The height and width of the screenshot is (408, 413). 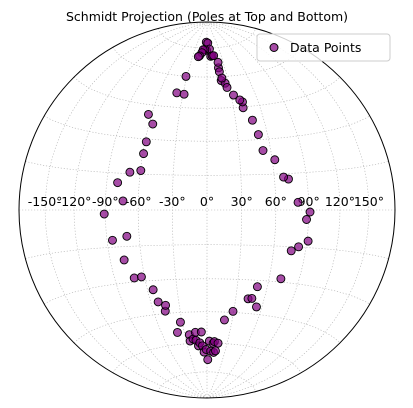 What do you see at coordinates (45, 201) in the screenshot?
I see `x-tick-label: -150°` at bounding box center [45, 201].